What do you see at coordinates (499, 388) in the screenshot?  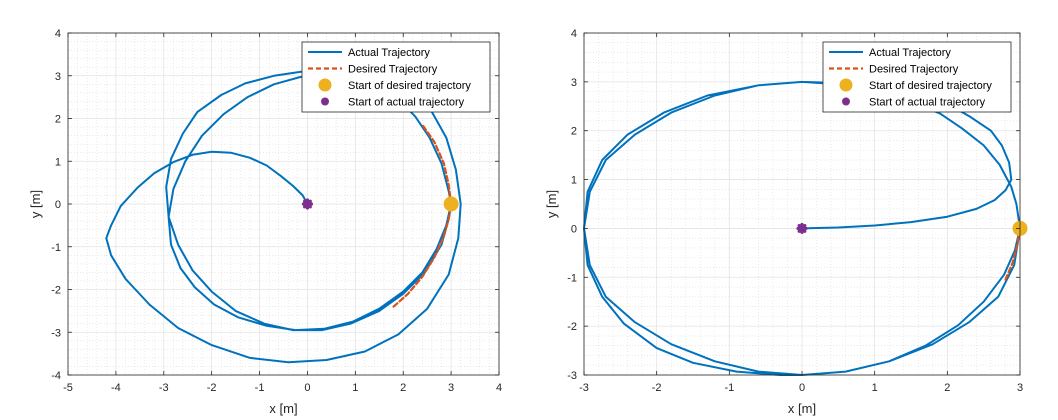 I see `x-tick-label: 4` at bounding box center [499, 388].